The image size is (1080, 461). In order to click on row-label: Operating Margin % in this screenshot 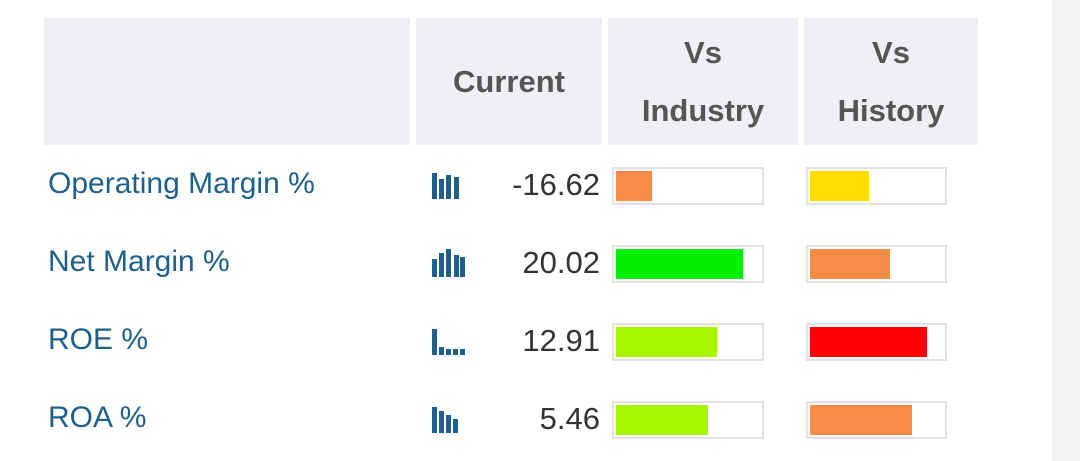, I will do `click(181, 183)`.